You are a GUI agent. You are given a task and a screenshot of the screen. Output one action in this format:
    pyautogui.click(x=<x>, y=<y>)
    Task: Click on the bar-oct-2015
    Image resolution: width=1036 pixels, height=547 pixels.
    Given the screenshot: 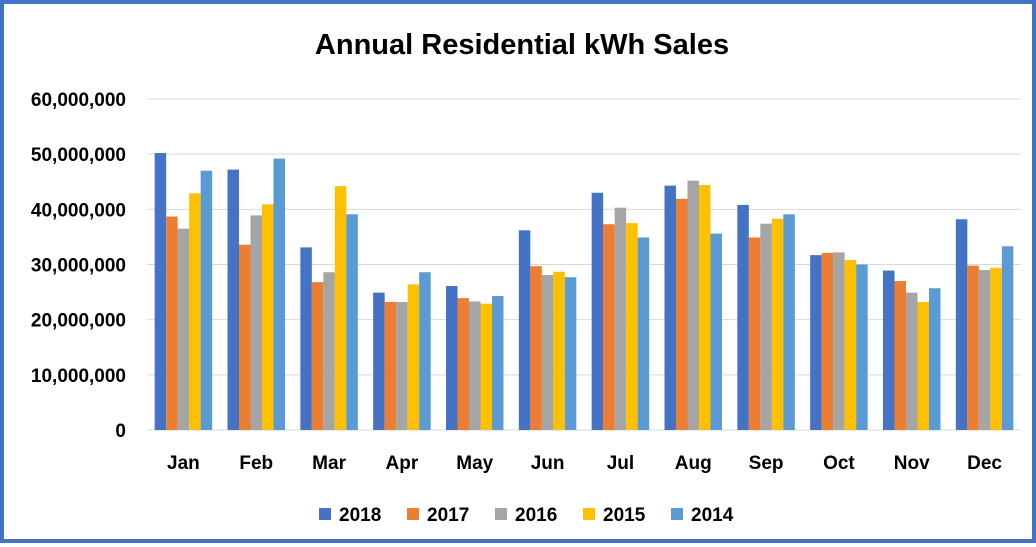 What is the action you would take?
    pyautogui.click(x=850, y=345)
    